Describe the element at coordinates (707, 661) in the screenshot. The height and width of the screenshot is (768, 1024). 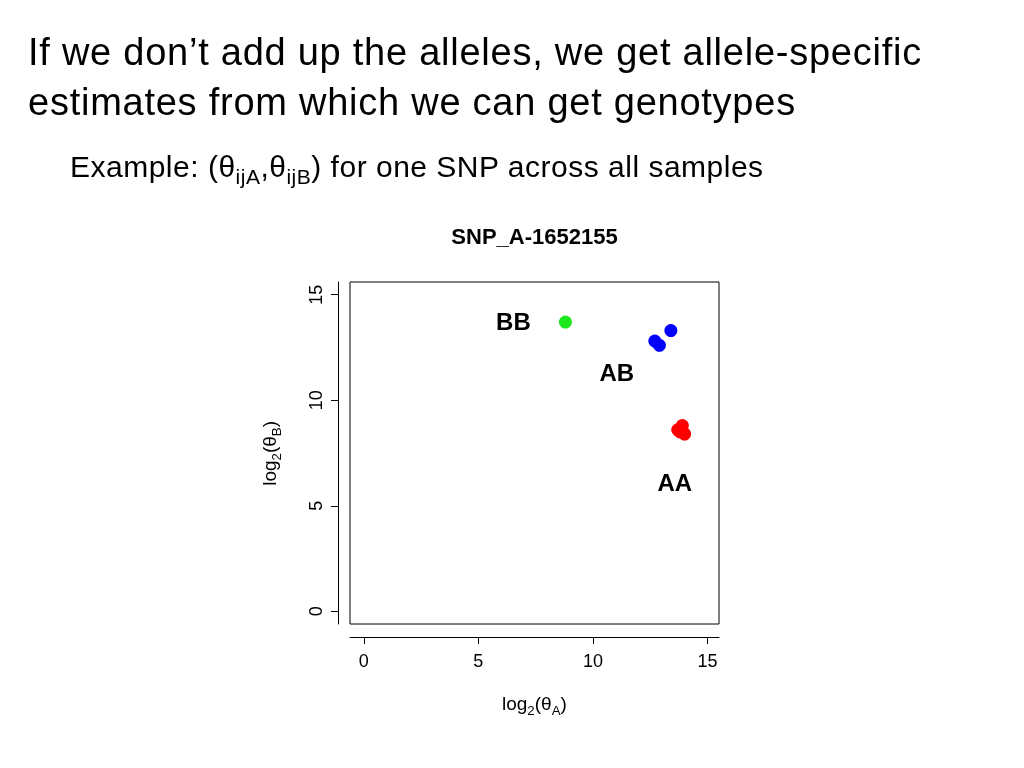
I see `x-tick-label: 15` at that location.